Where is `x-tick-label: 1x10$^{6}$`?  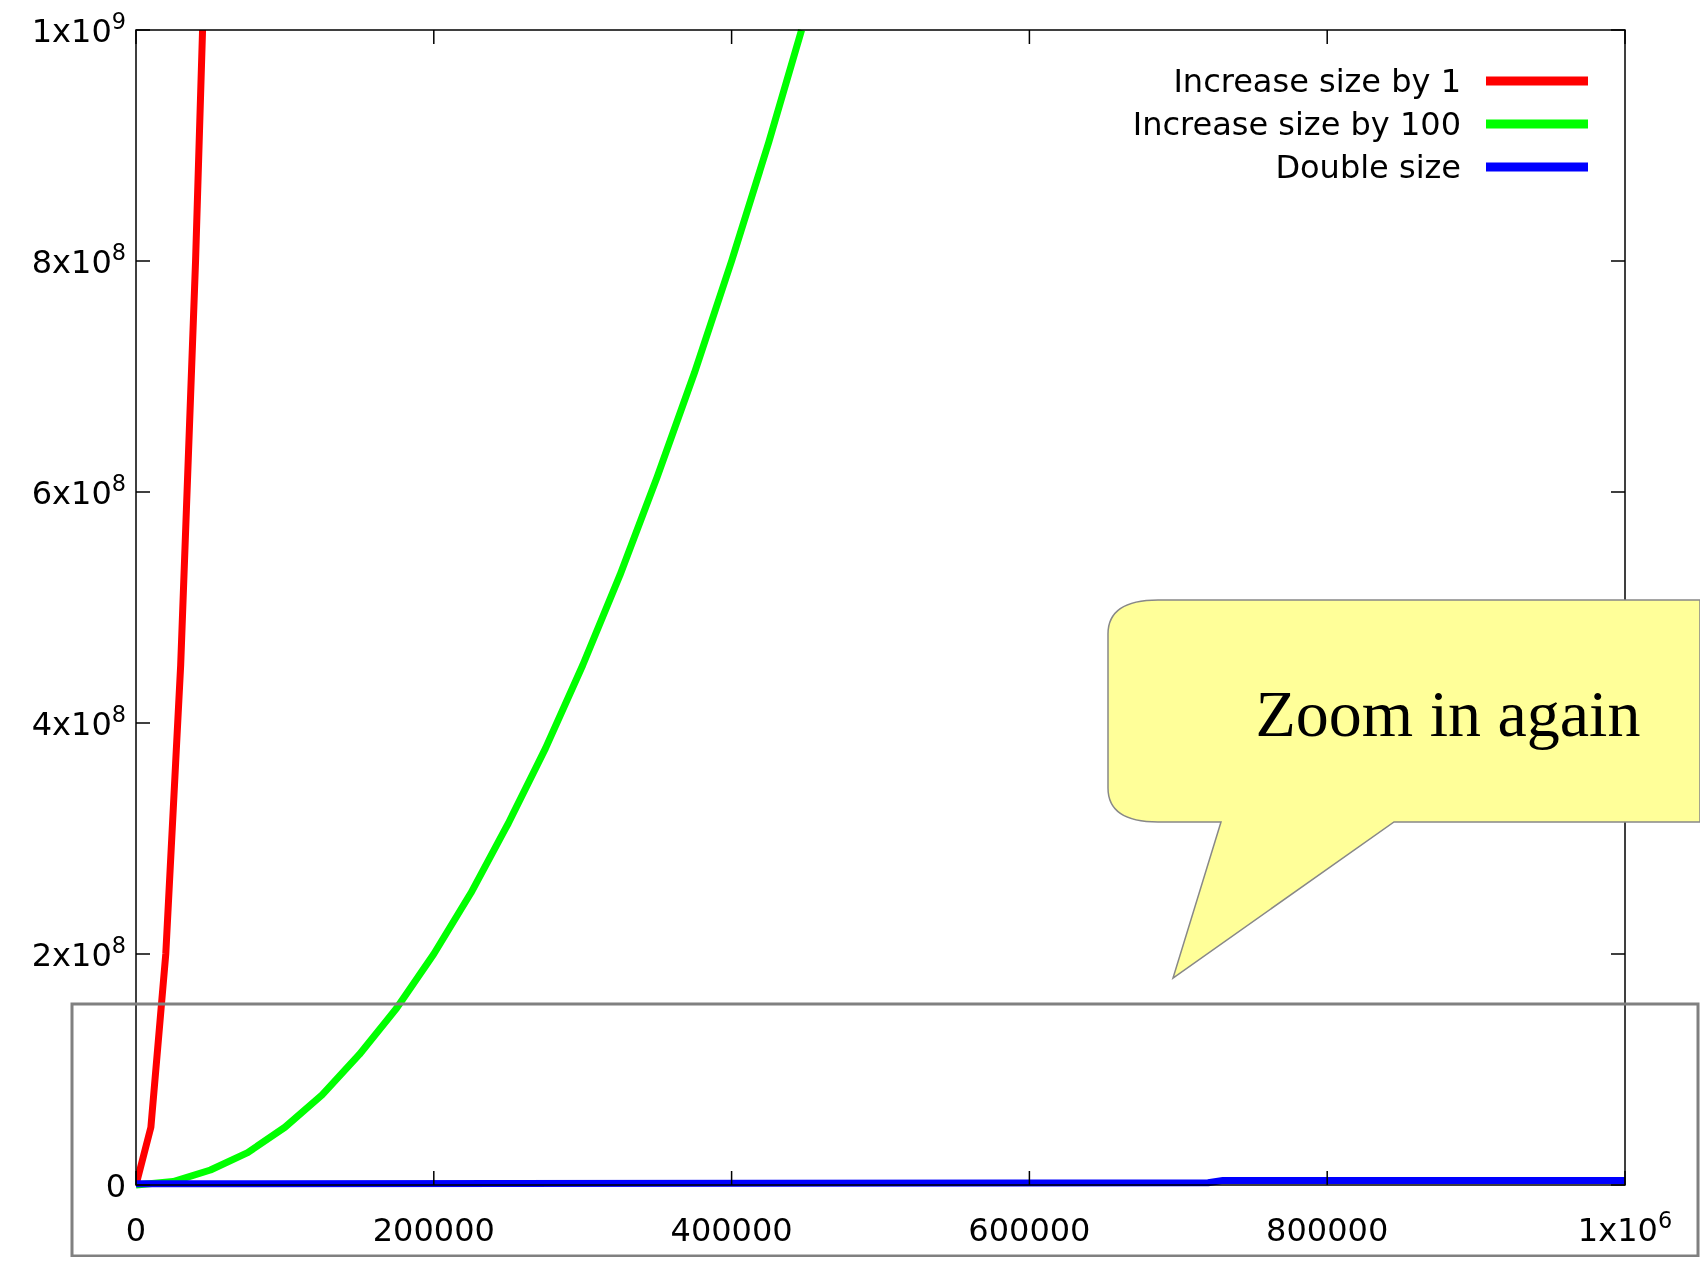 x-tick-label: 1x10$^{6}$ is located at coordinates (1625, 1228).